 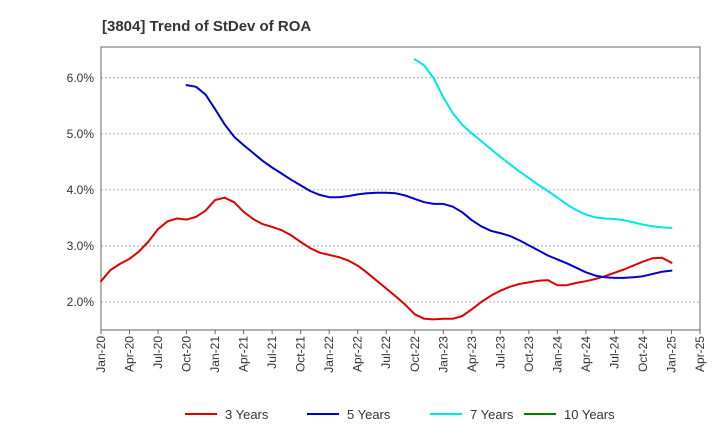 What do you see at coordinates (247, 414) in the screenshot?
I see `legend-label: 3 Years` at bounding box center [247, 414].